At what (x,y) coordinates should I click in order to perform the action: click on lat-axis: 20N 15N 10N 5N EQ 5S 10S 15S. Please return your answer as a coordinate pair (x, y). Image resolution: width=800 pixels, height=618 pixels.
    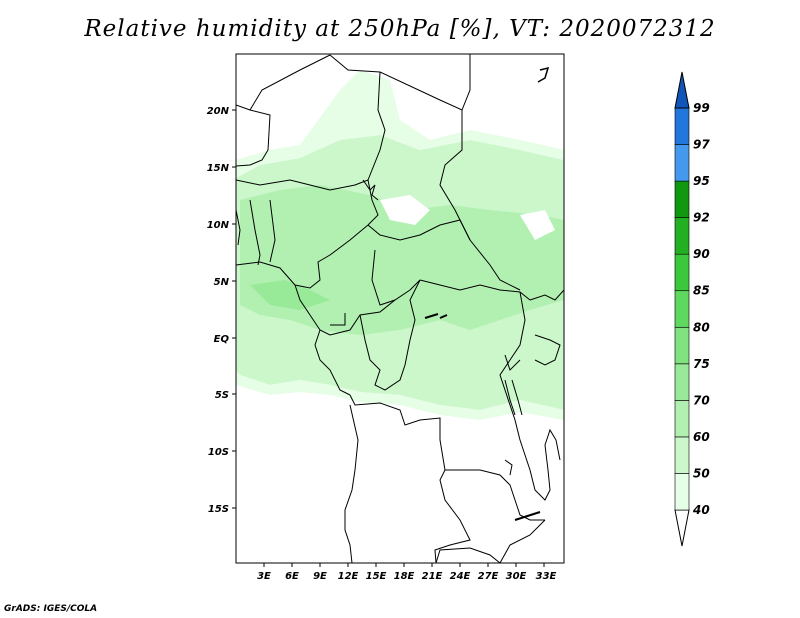
    Looking at the image, I should click on (221, 310).